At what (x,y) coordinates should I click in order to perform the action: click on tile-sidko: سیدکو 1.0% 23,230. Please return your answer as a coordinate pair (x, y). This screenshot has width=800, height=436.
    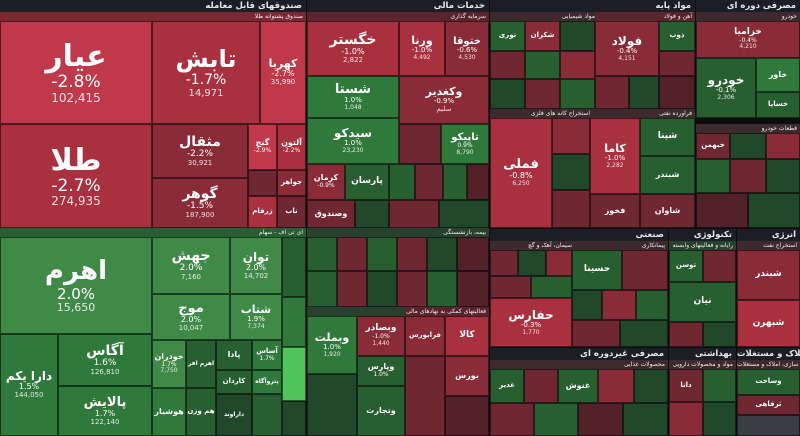
    Looking at the image, I should click on (353, 141).